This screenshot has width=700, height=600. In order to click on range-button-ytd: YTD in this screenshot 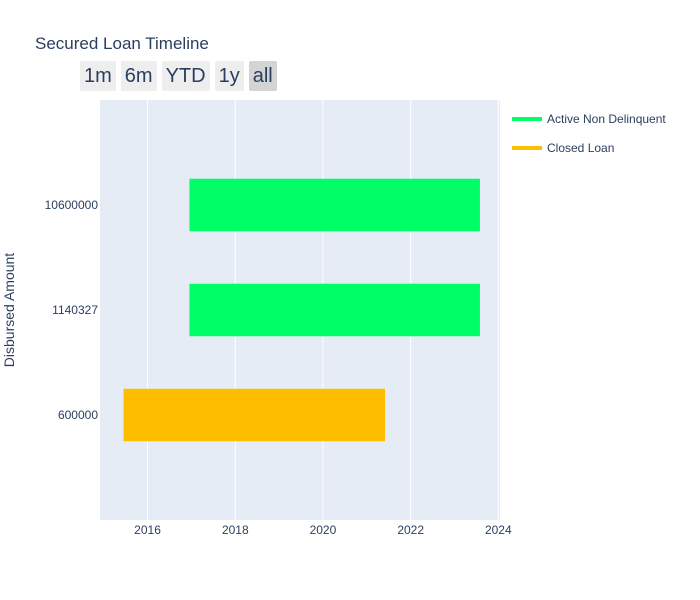, I will do `click(185, 76)`.